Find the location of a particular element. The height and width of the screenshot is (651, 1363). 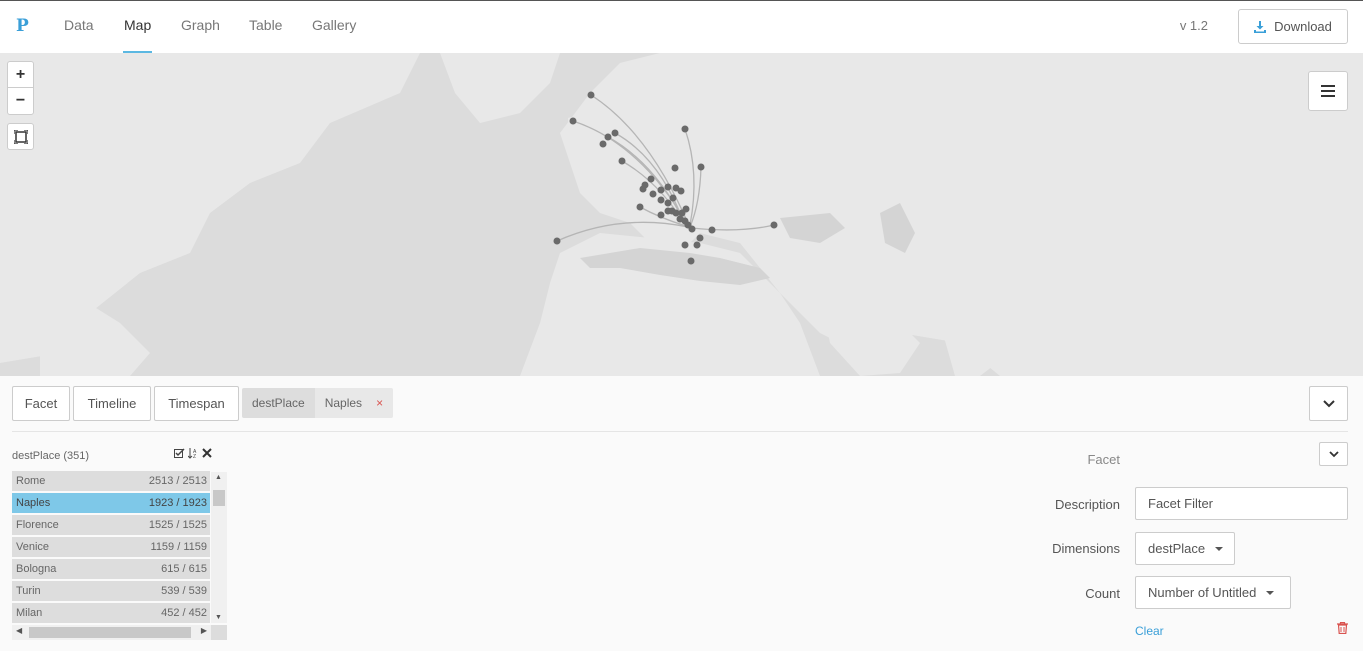

tab-data: Data is located at coordinates (79, 25).